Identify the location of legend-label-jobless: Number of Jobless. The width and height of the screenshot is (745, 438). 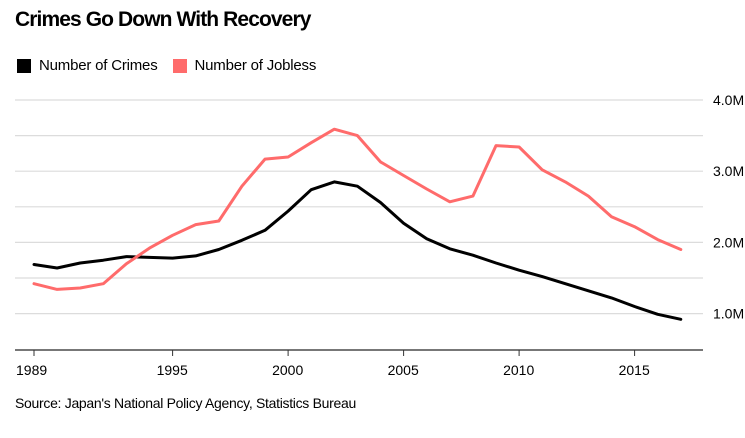
(255, 65).